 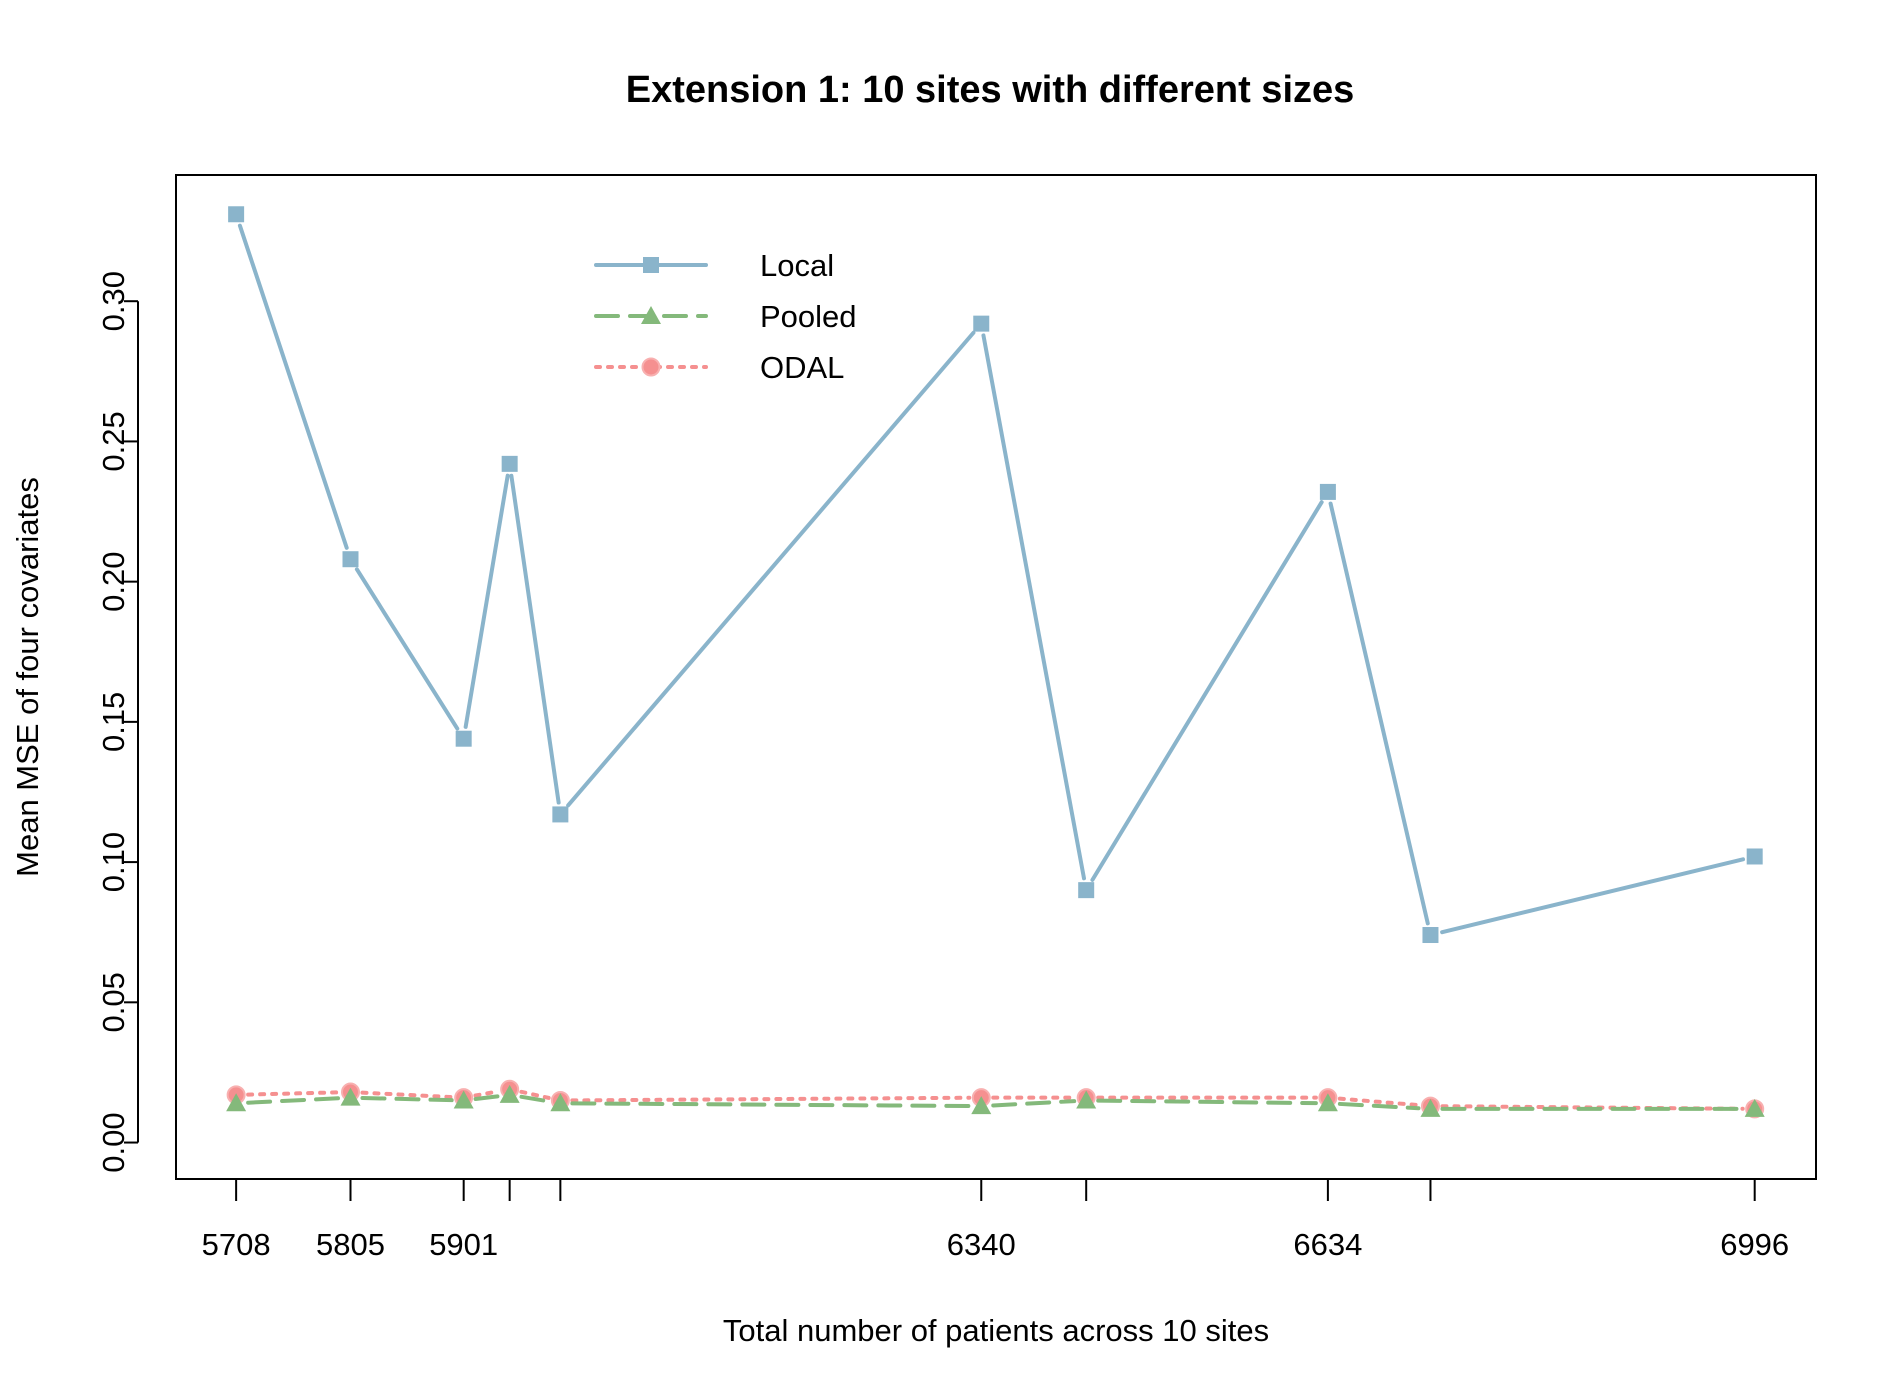 What do you see at coordinates (113, 722) in the screenshot?
I see `y-tick-label-0-15: 0.15` at bounding box center [113, 722].